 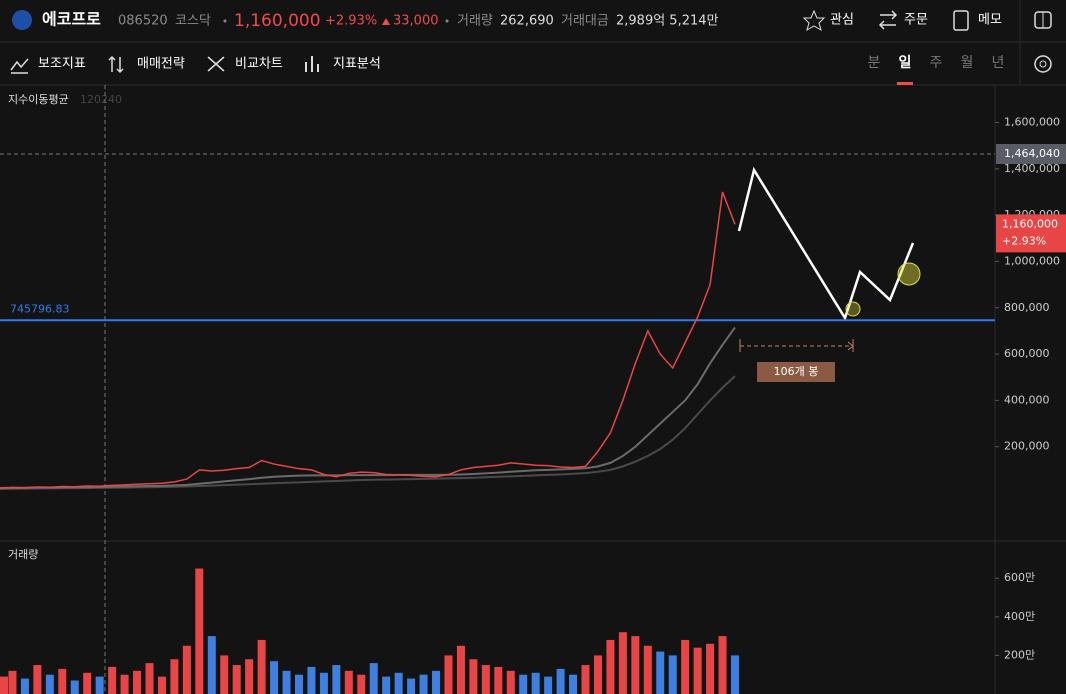 I want to click on y-tick-label: 600,000, so click(x=1027, y=353).